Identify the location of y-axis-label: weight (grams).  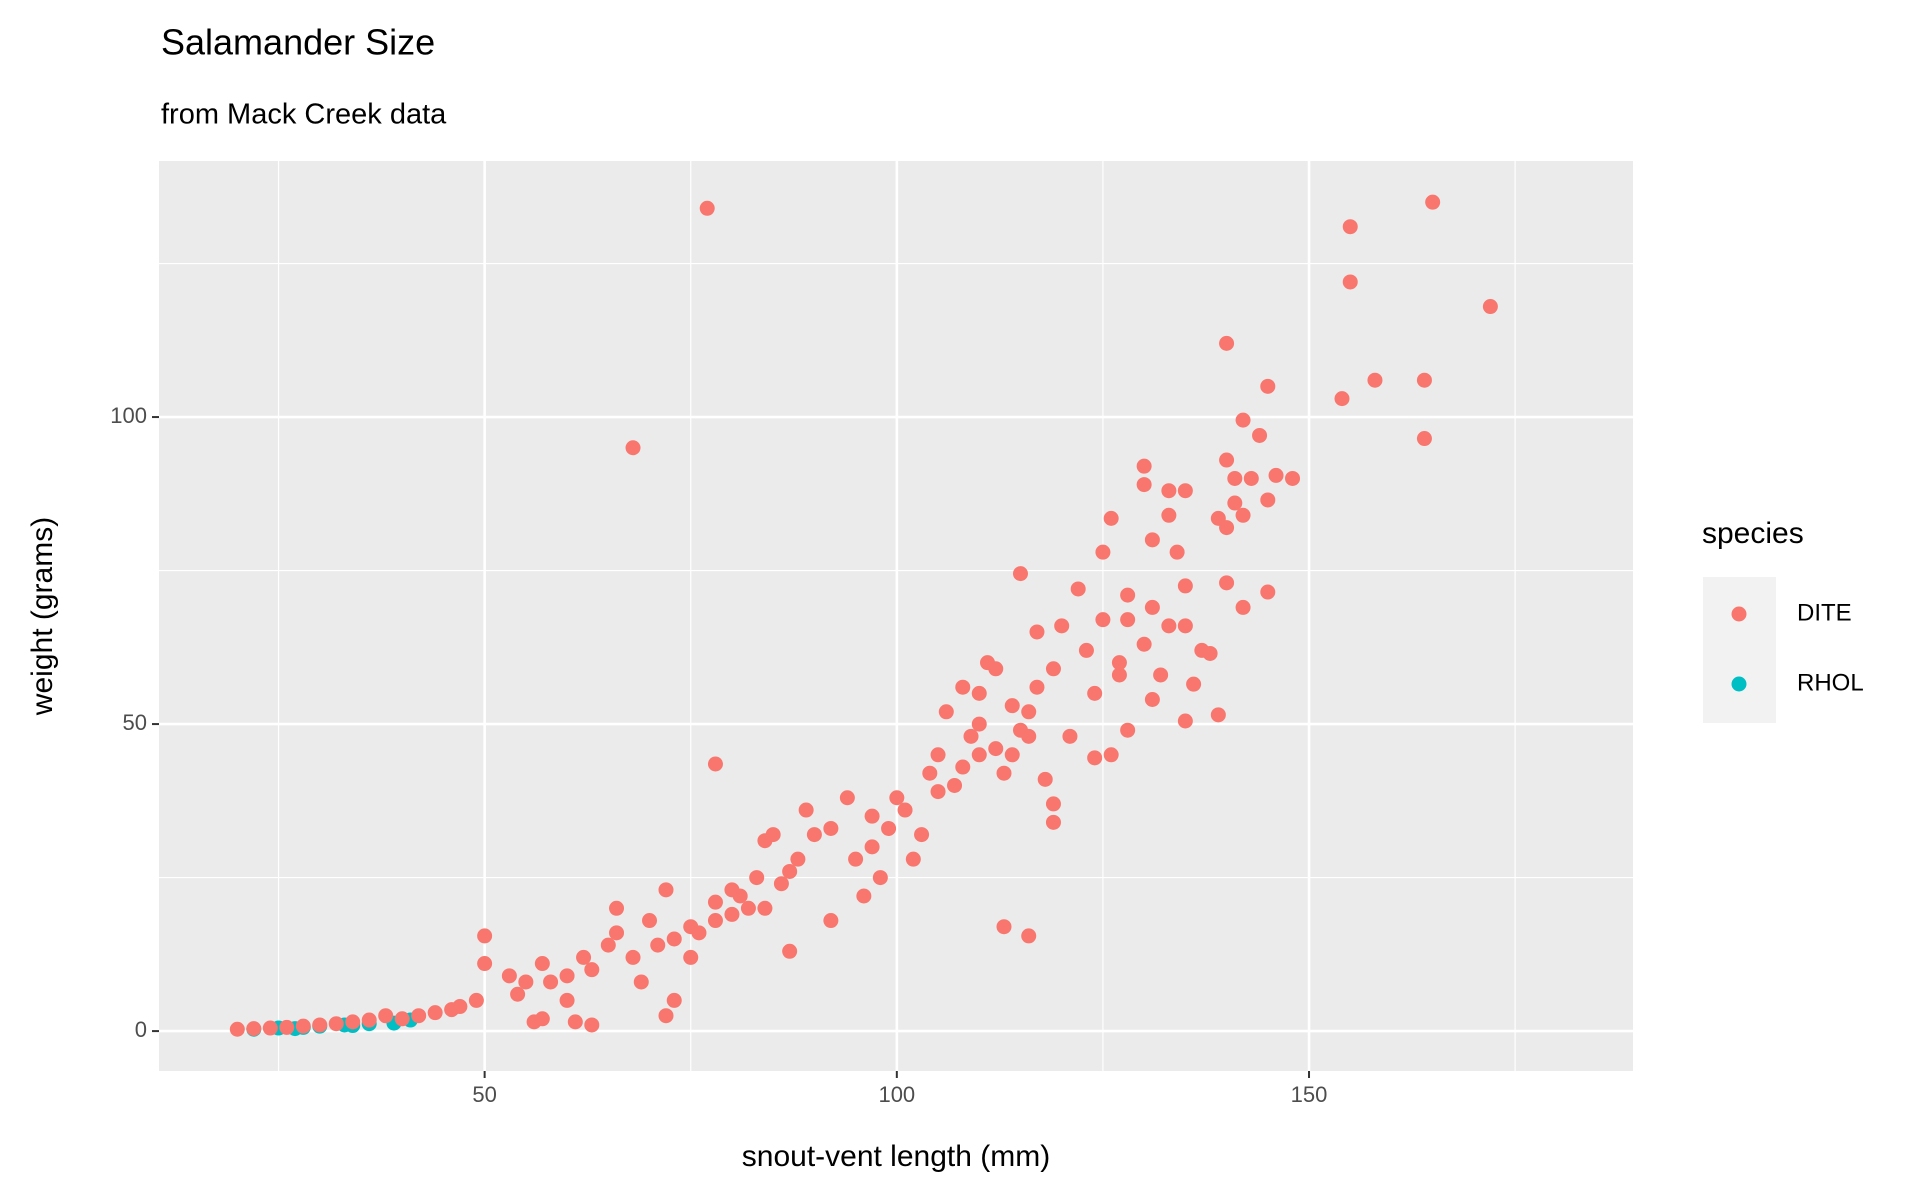
(42, 616).